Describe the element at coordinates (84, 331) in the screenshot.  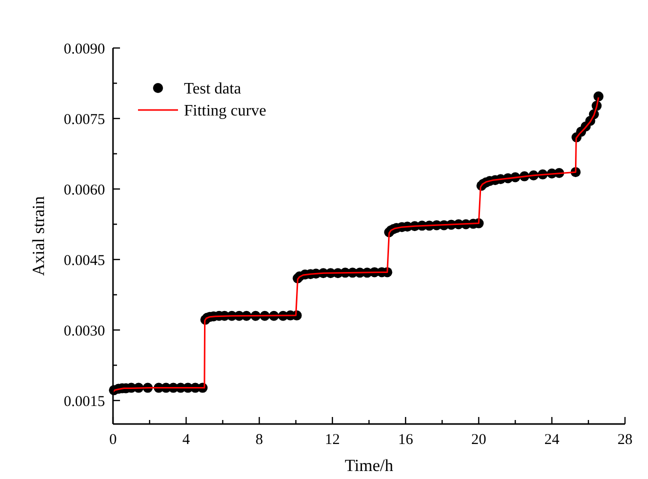
I see `y-tick-label: 0.0030` at that location.